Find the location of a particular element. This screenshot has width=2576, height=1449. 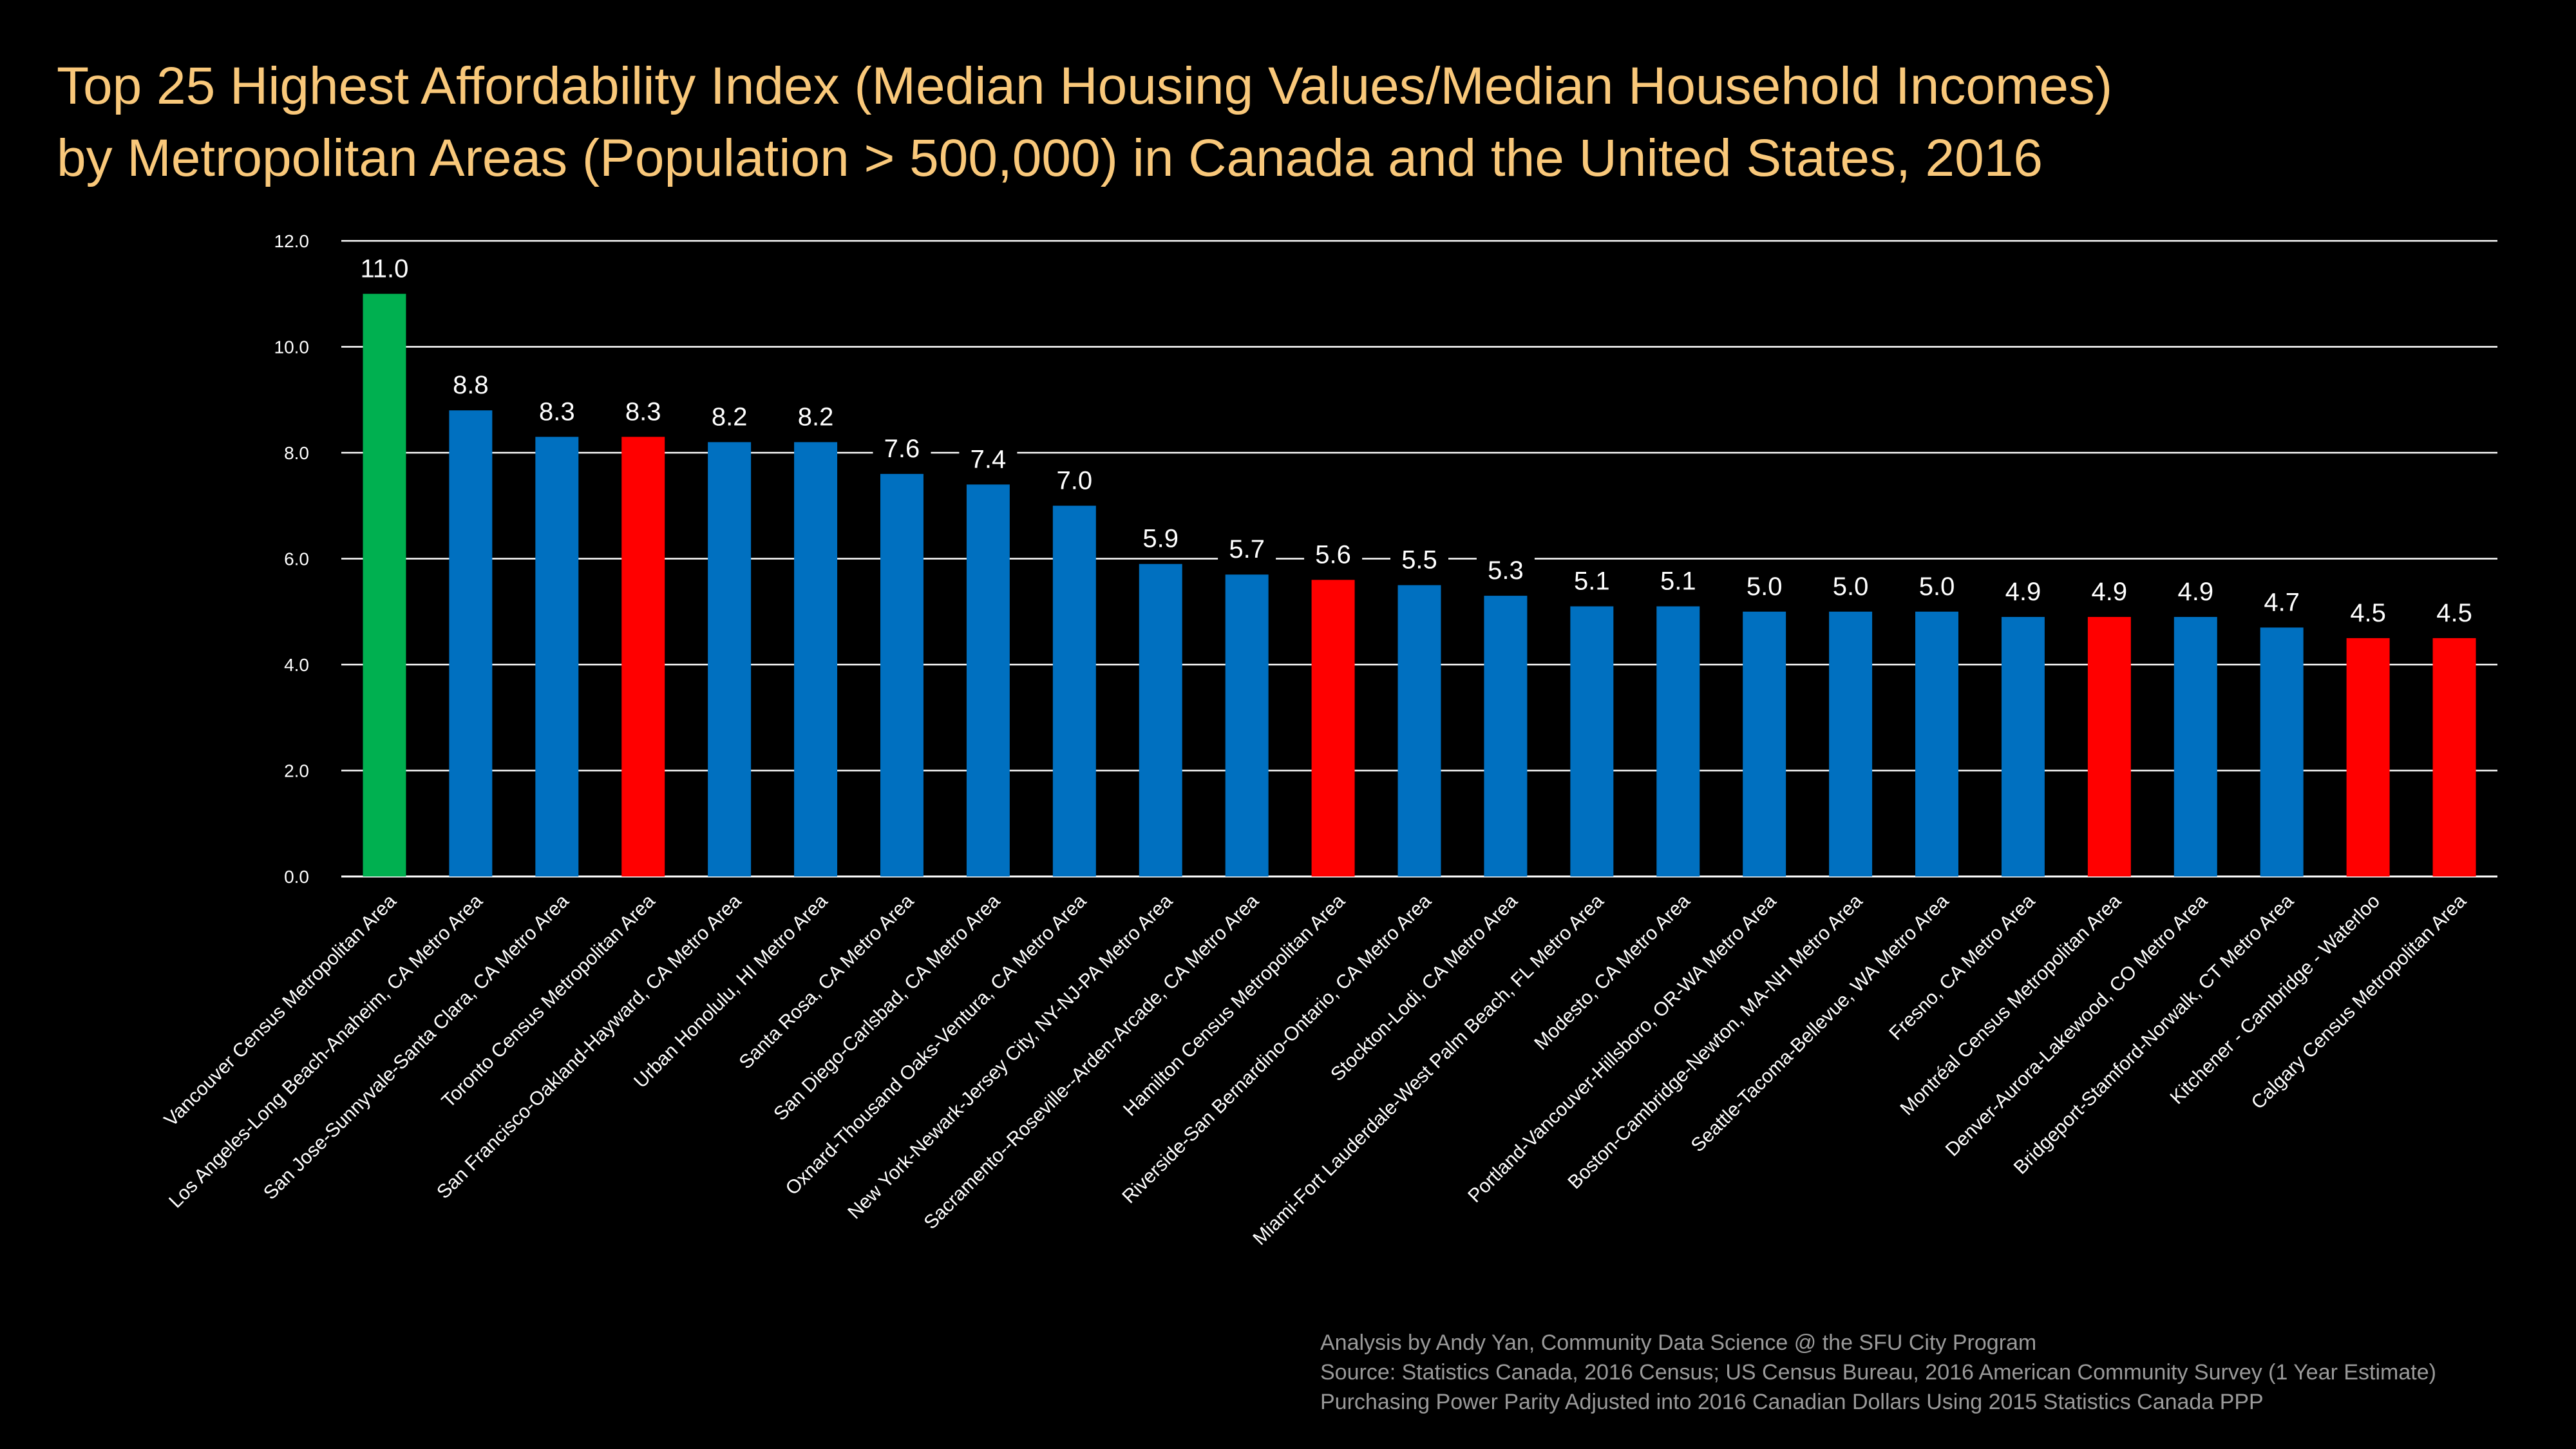

y-tick-label: 2.0 is located at coordinates (296, 771).